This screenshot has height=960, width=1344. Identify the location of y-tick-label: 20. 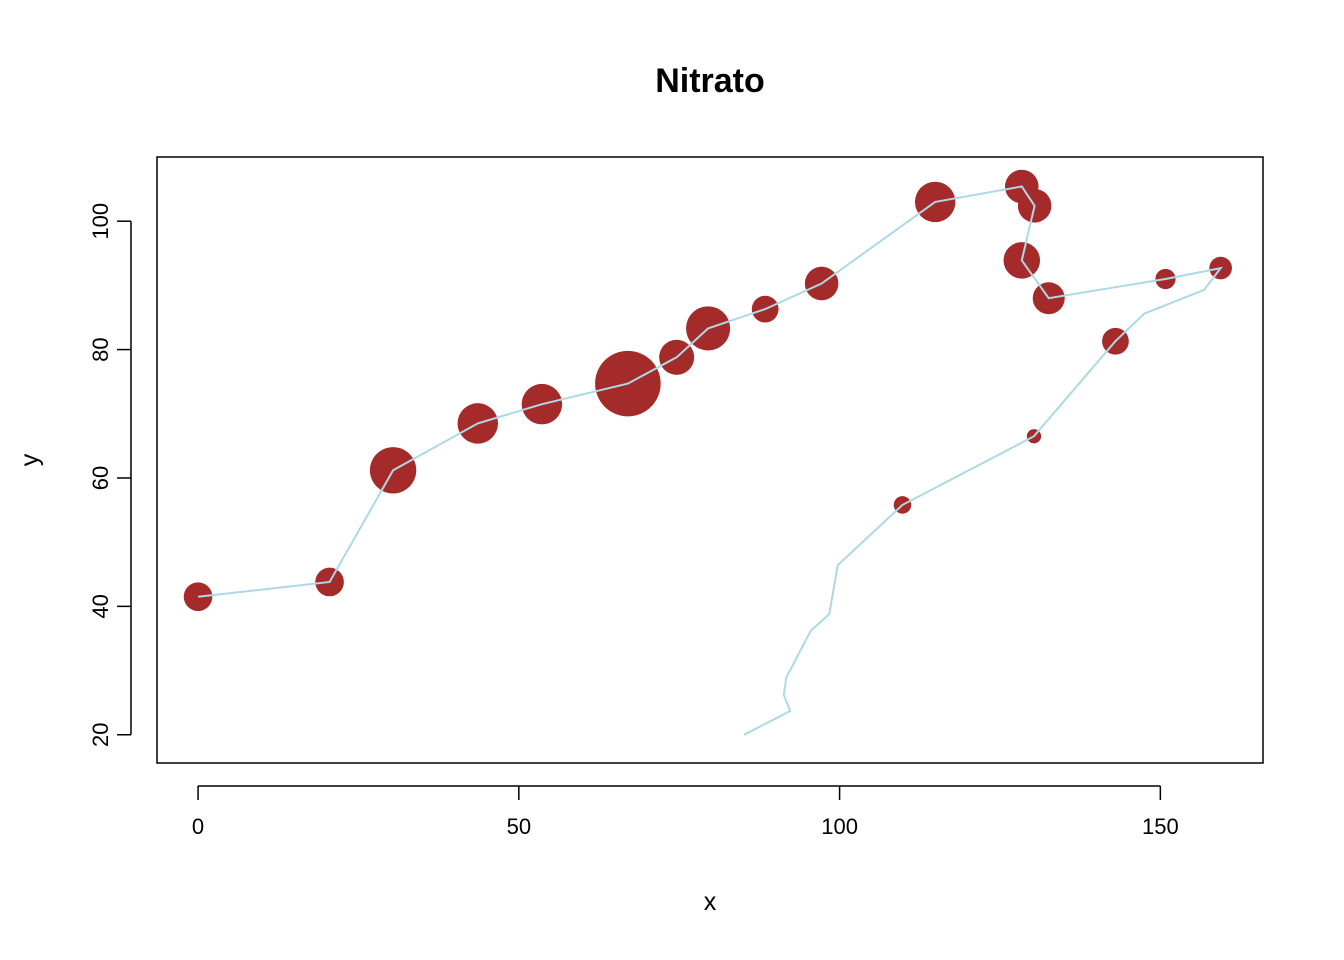
(100, 735).